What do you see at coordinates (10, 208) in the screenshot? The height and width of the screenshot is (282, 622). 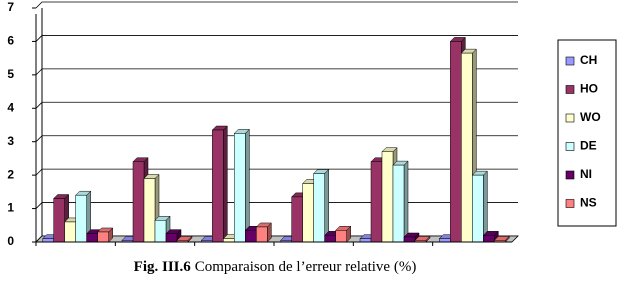 I see `y-tick-label: 1` at bounding box center [10, 208].